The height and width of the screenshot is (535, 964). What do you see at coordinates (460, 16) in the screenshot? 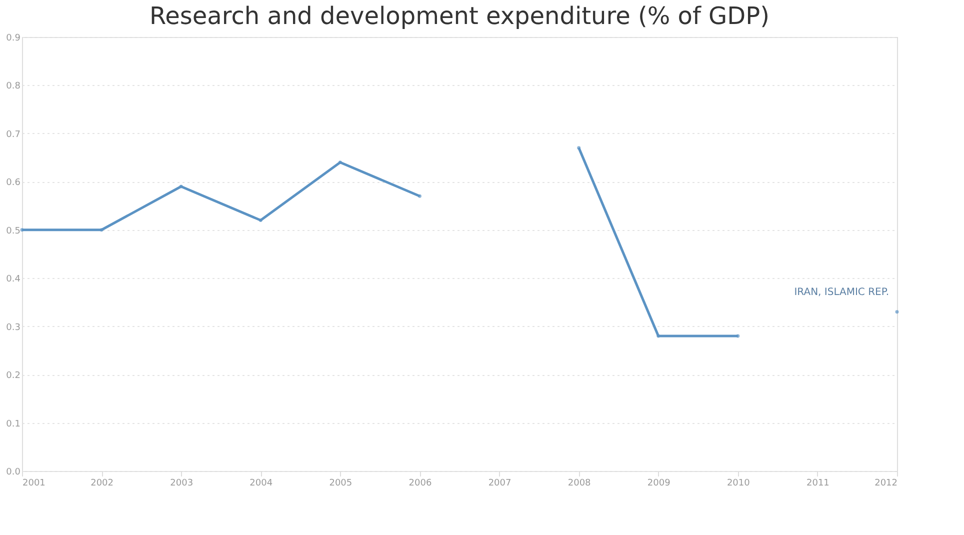
I see `chart-title: Research and development expenditure (% of GDP)` at bounding box center [460, 16].